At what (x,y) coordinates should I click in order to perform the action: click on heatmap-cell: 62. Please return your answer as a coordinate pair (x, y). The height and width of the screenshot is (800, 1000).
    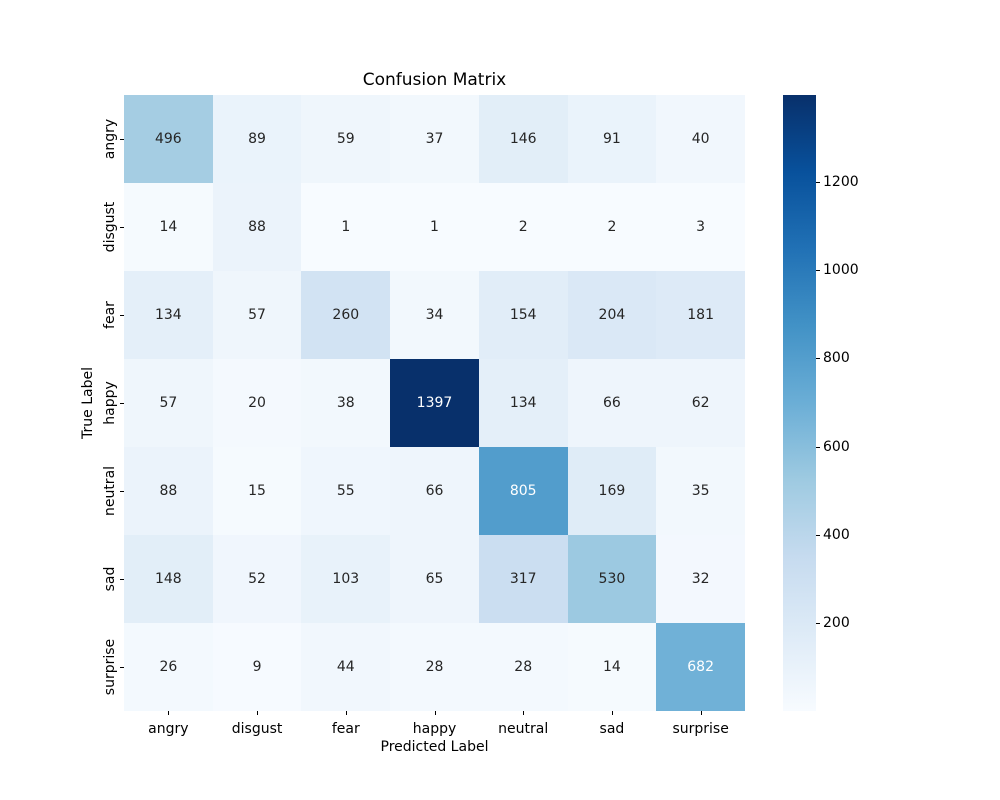
    Looking at the image, I should click on (700, 403).